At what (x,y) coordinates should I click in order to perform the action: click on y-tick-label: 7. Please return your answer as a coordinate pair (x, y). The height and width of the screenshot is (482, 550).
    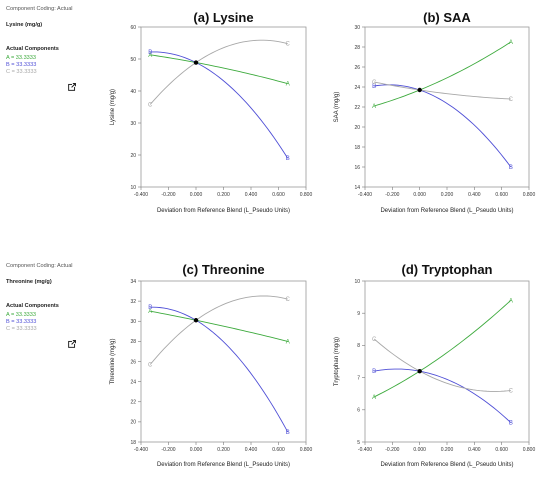
    Looking at the image, I should click on (358, 378).